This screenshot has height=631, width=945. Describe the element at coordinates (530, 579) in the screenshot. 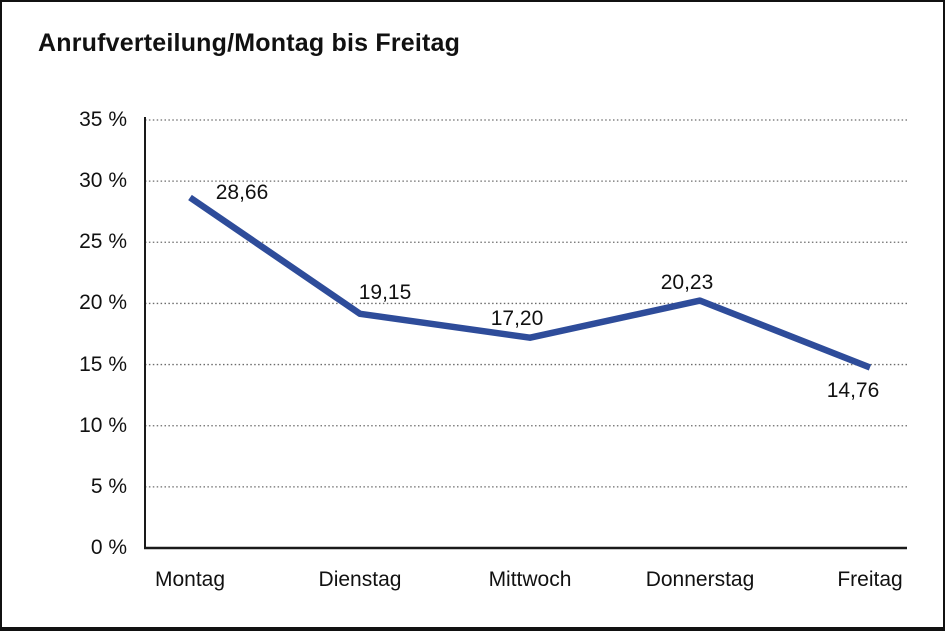

I see `x-category-label: Mittwoch` at that location.